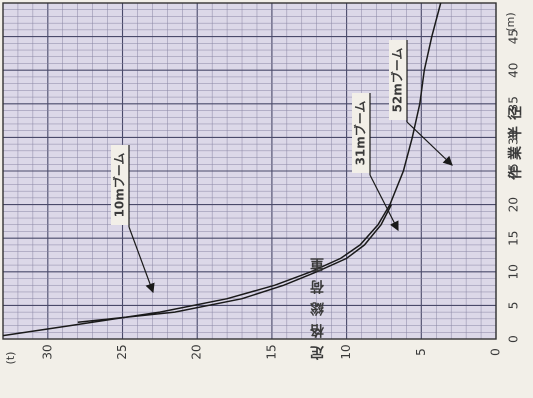 Image resolution: width=533 pixels, height=398 pixels. Describe the element at coordinates (47, 351) in the screenshot. I see `y-tick-label: 30` at that location.